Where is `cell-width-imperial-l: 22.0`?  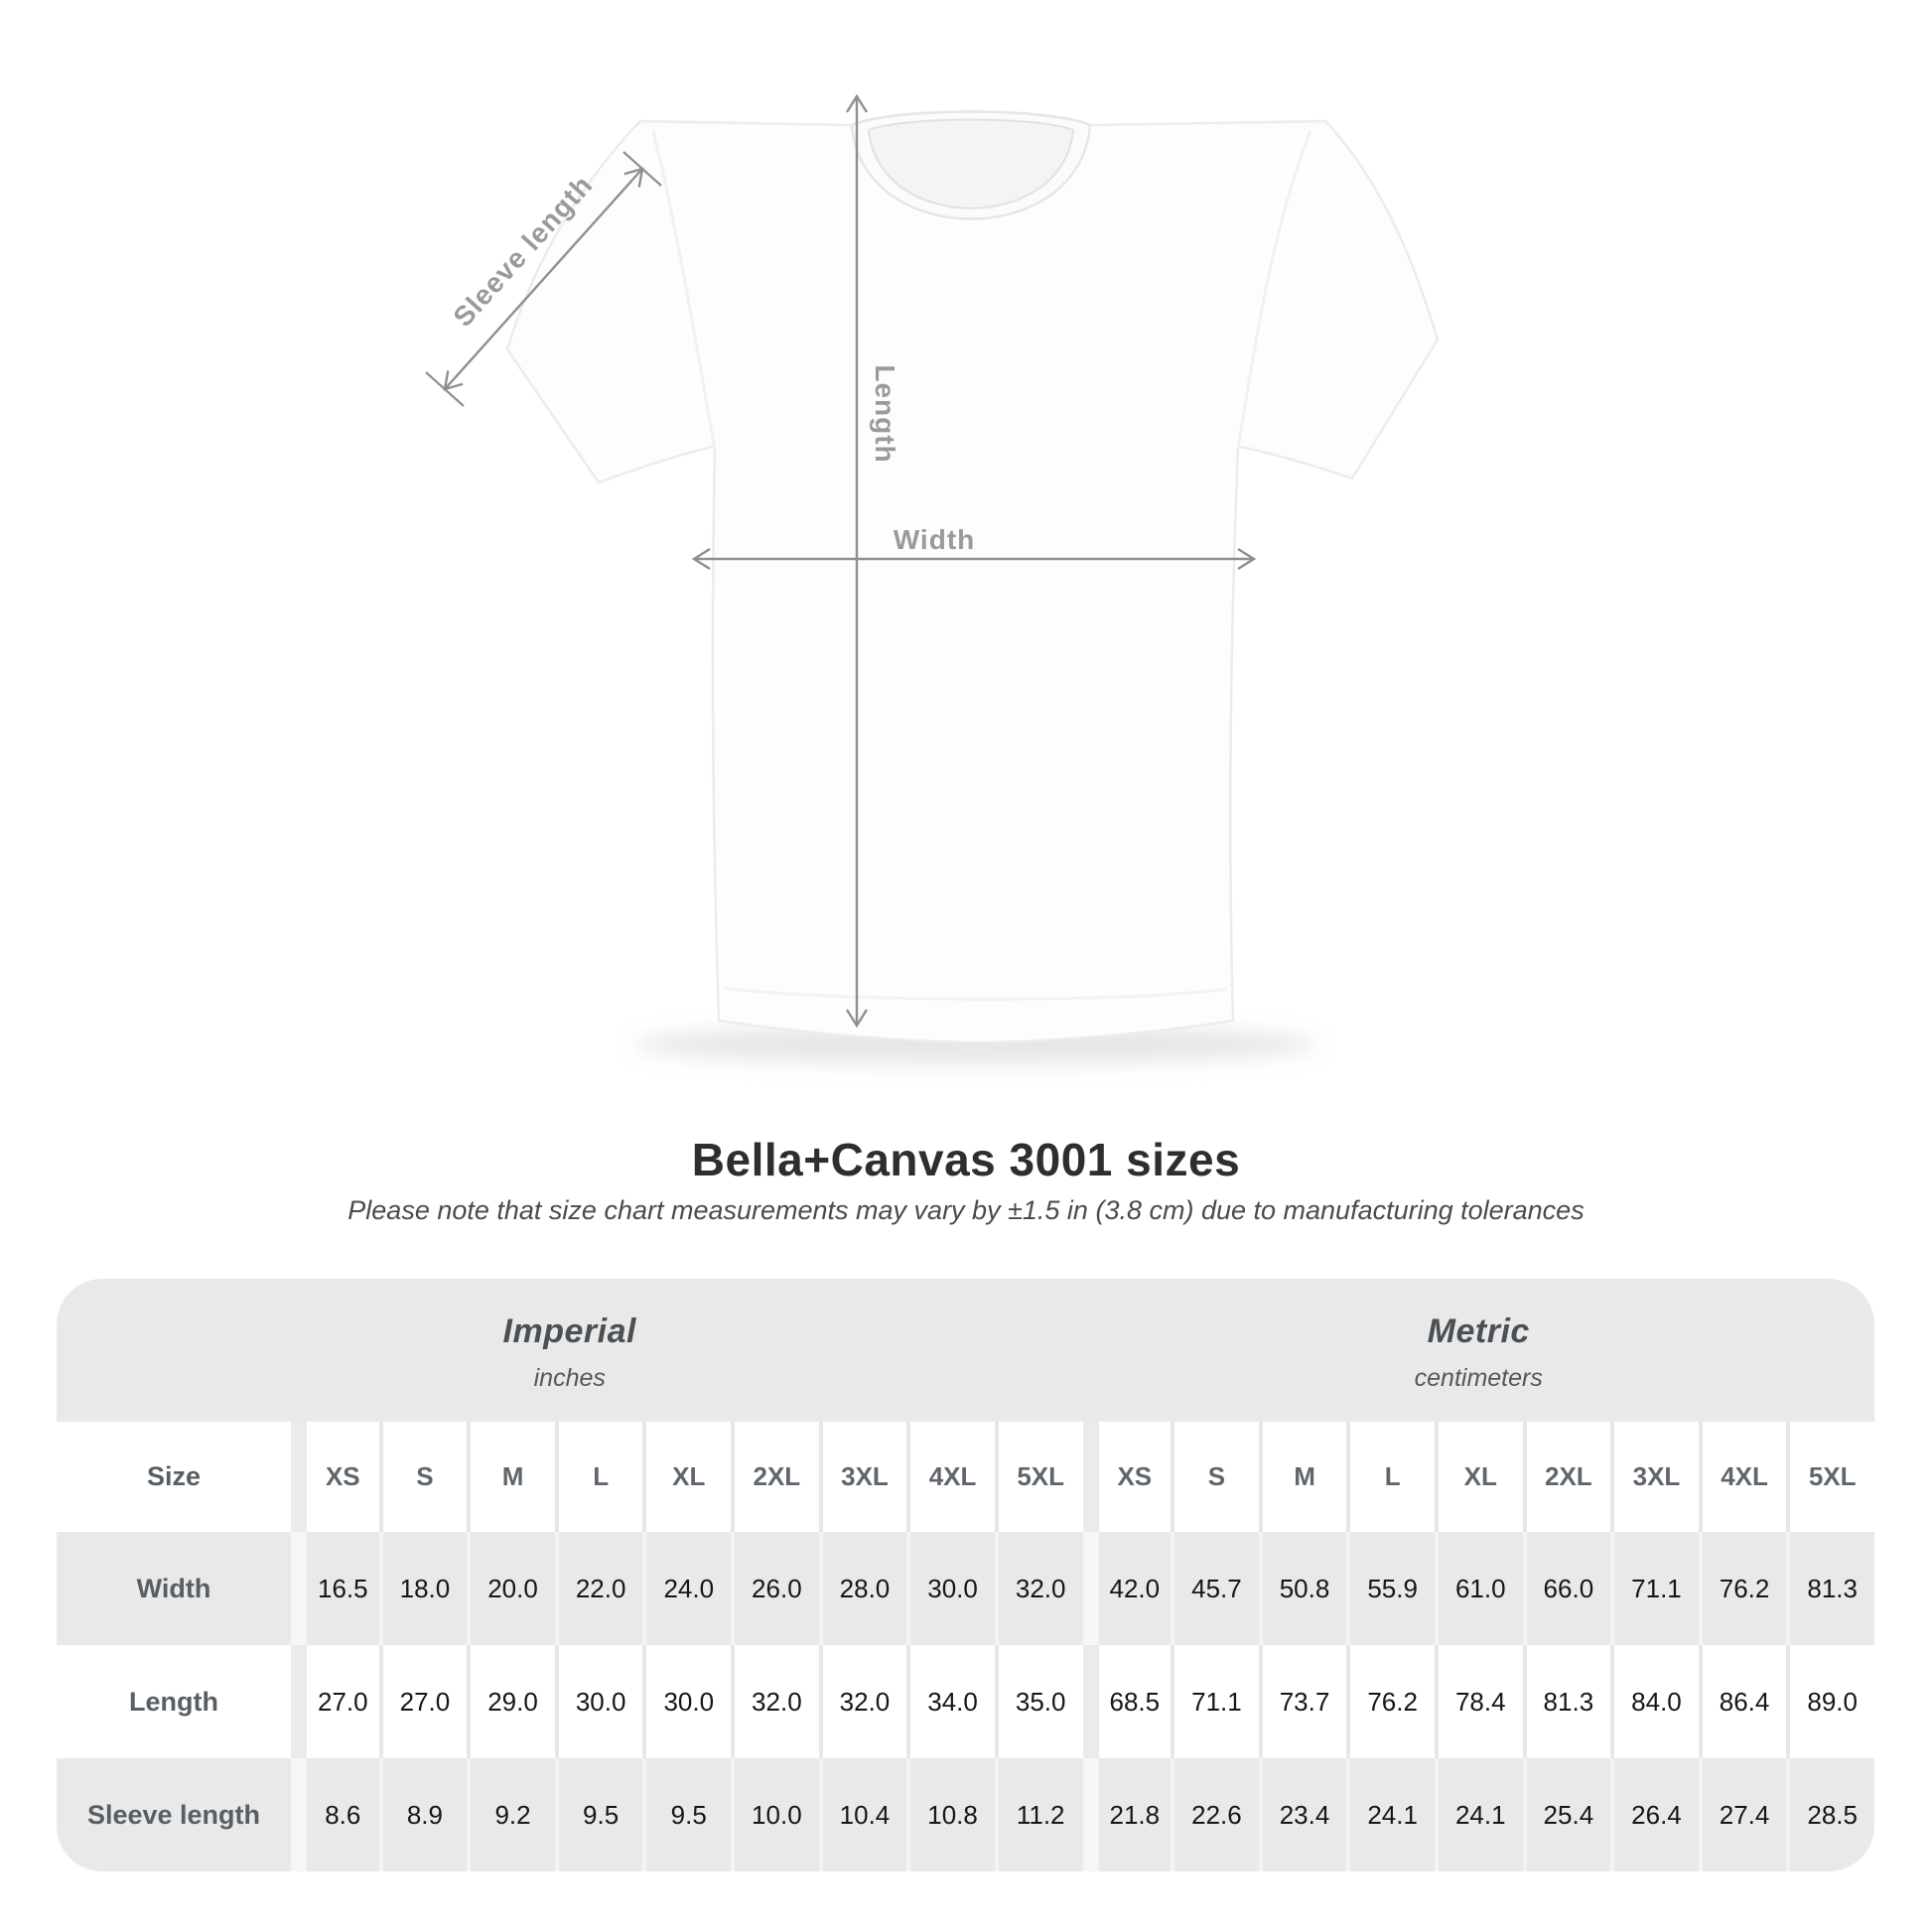 cell-width-imperial-l: 22.0 is located at coordinates (598, 1589).